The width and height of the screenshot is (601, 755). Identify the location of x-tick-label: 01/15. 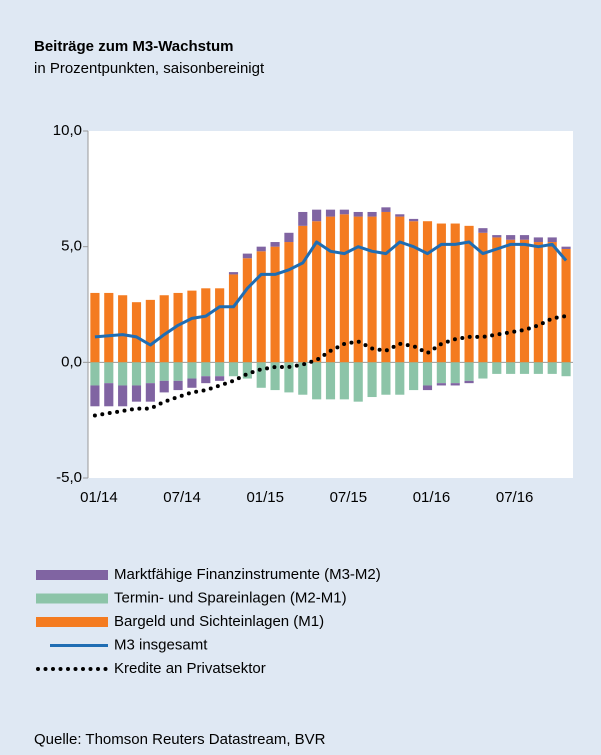
(265, 497).